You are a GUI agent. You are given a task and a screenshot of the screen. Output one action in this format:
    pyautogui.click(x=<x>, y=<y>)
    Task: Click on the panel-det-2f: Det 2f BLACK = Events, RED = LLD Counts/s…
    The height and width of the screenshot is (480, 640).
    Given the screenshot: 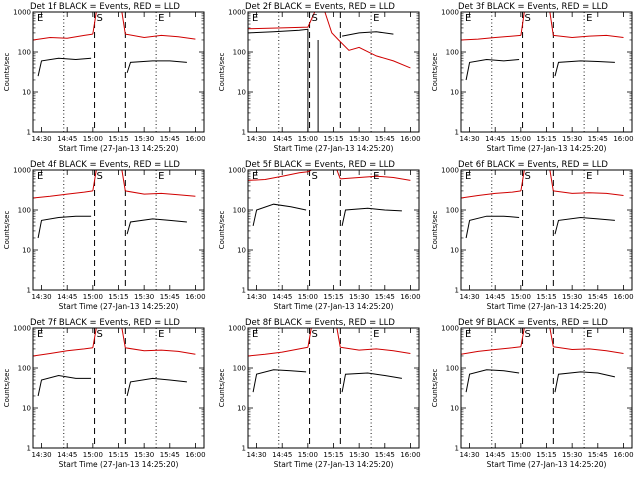 What is the action you would take?
    pyautogui.click(x=319, y=77)
    